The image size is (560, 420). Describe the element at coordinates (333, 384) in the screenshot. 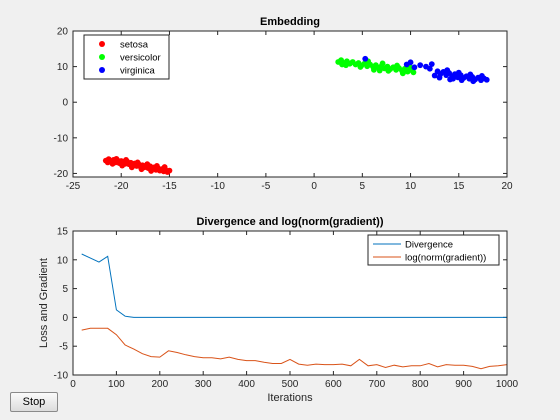

I see `x-tick-label: 600` at that location.